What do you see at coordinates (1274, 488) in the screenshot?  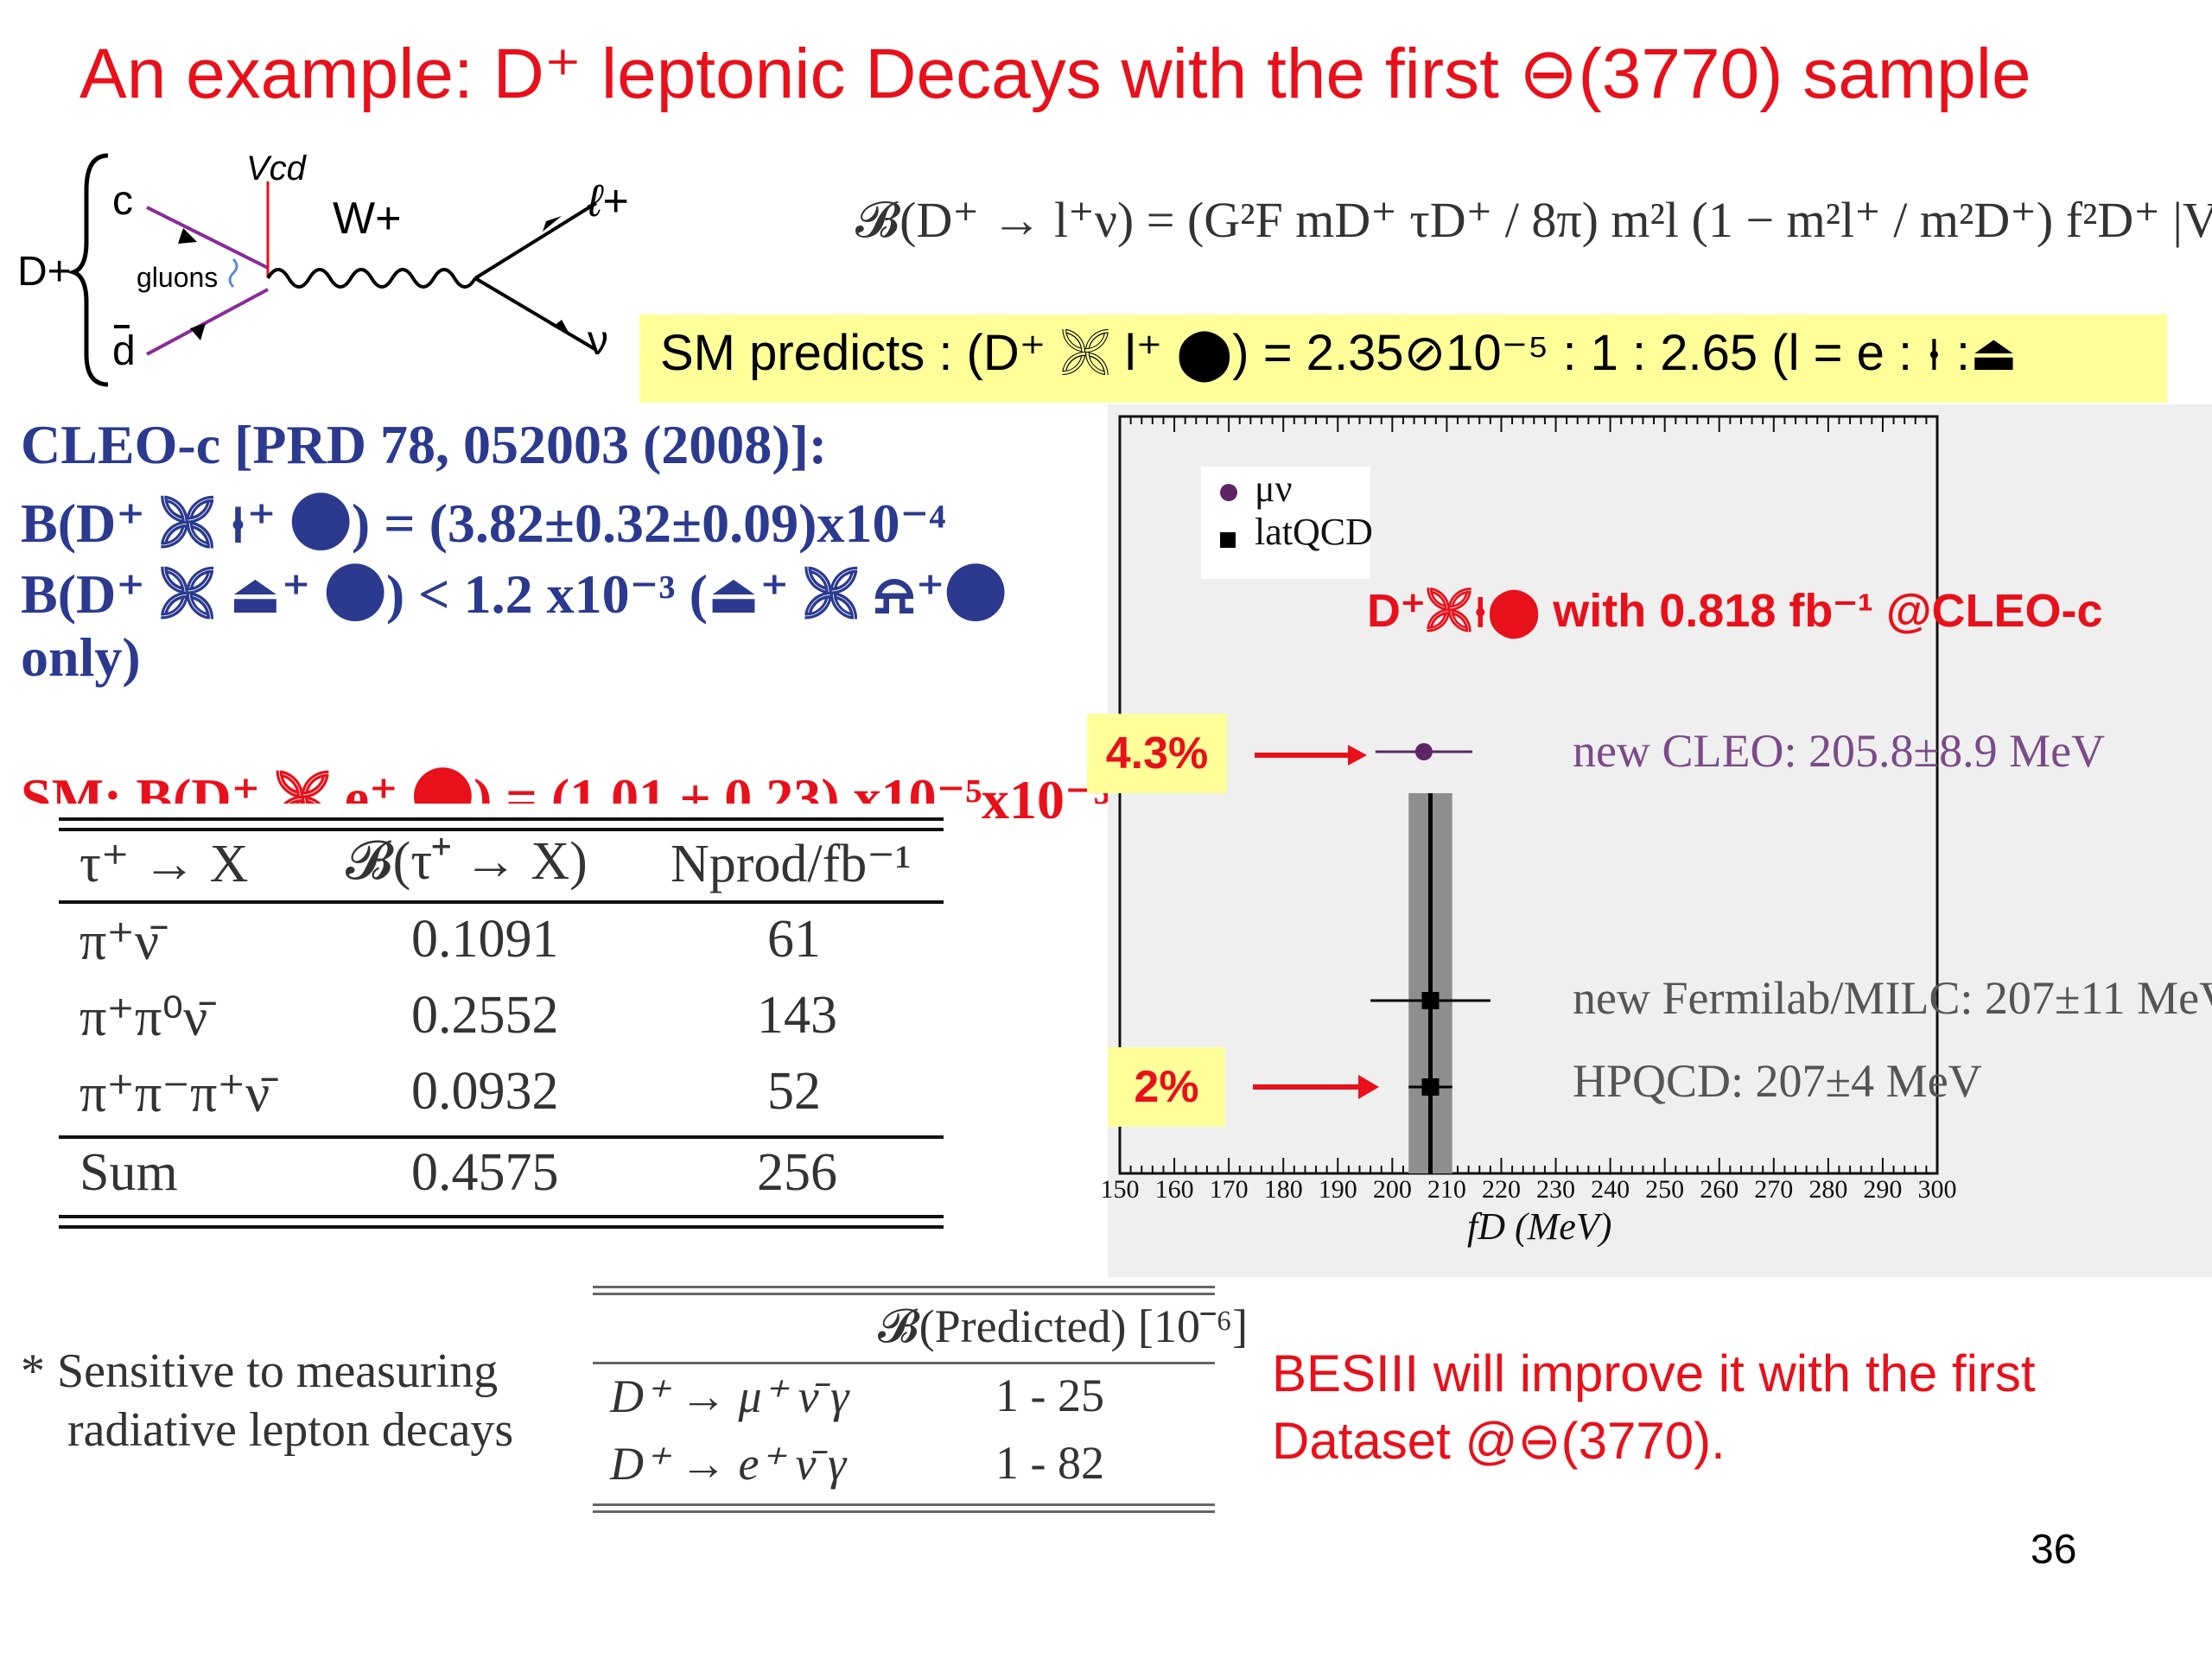 I see `legend-mu-nu-label: μν` at bounding box center [1274, 488].